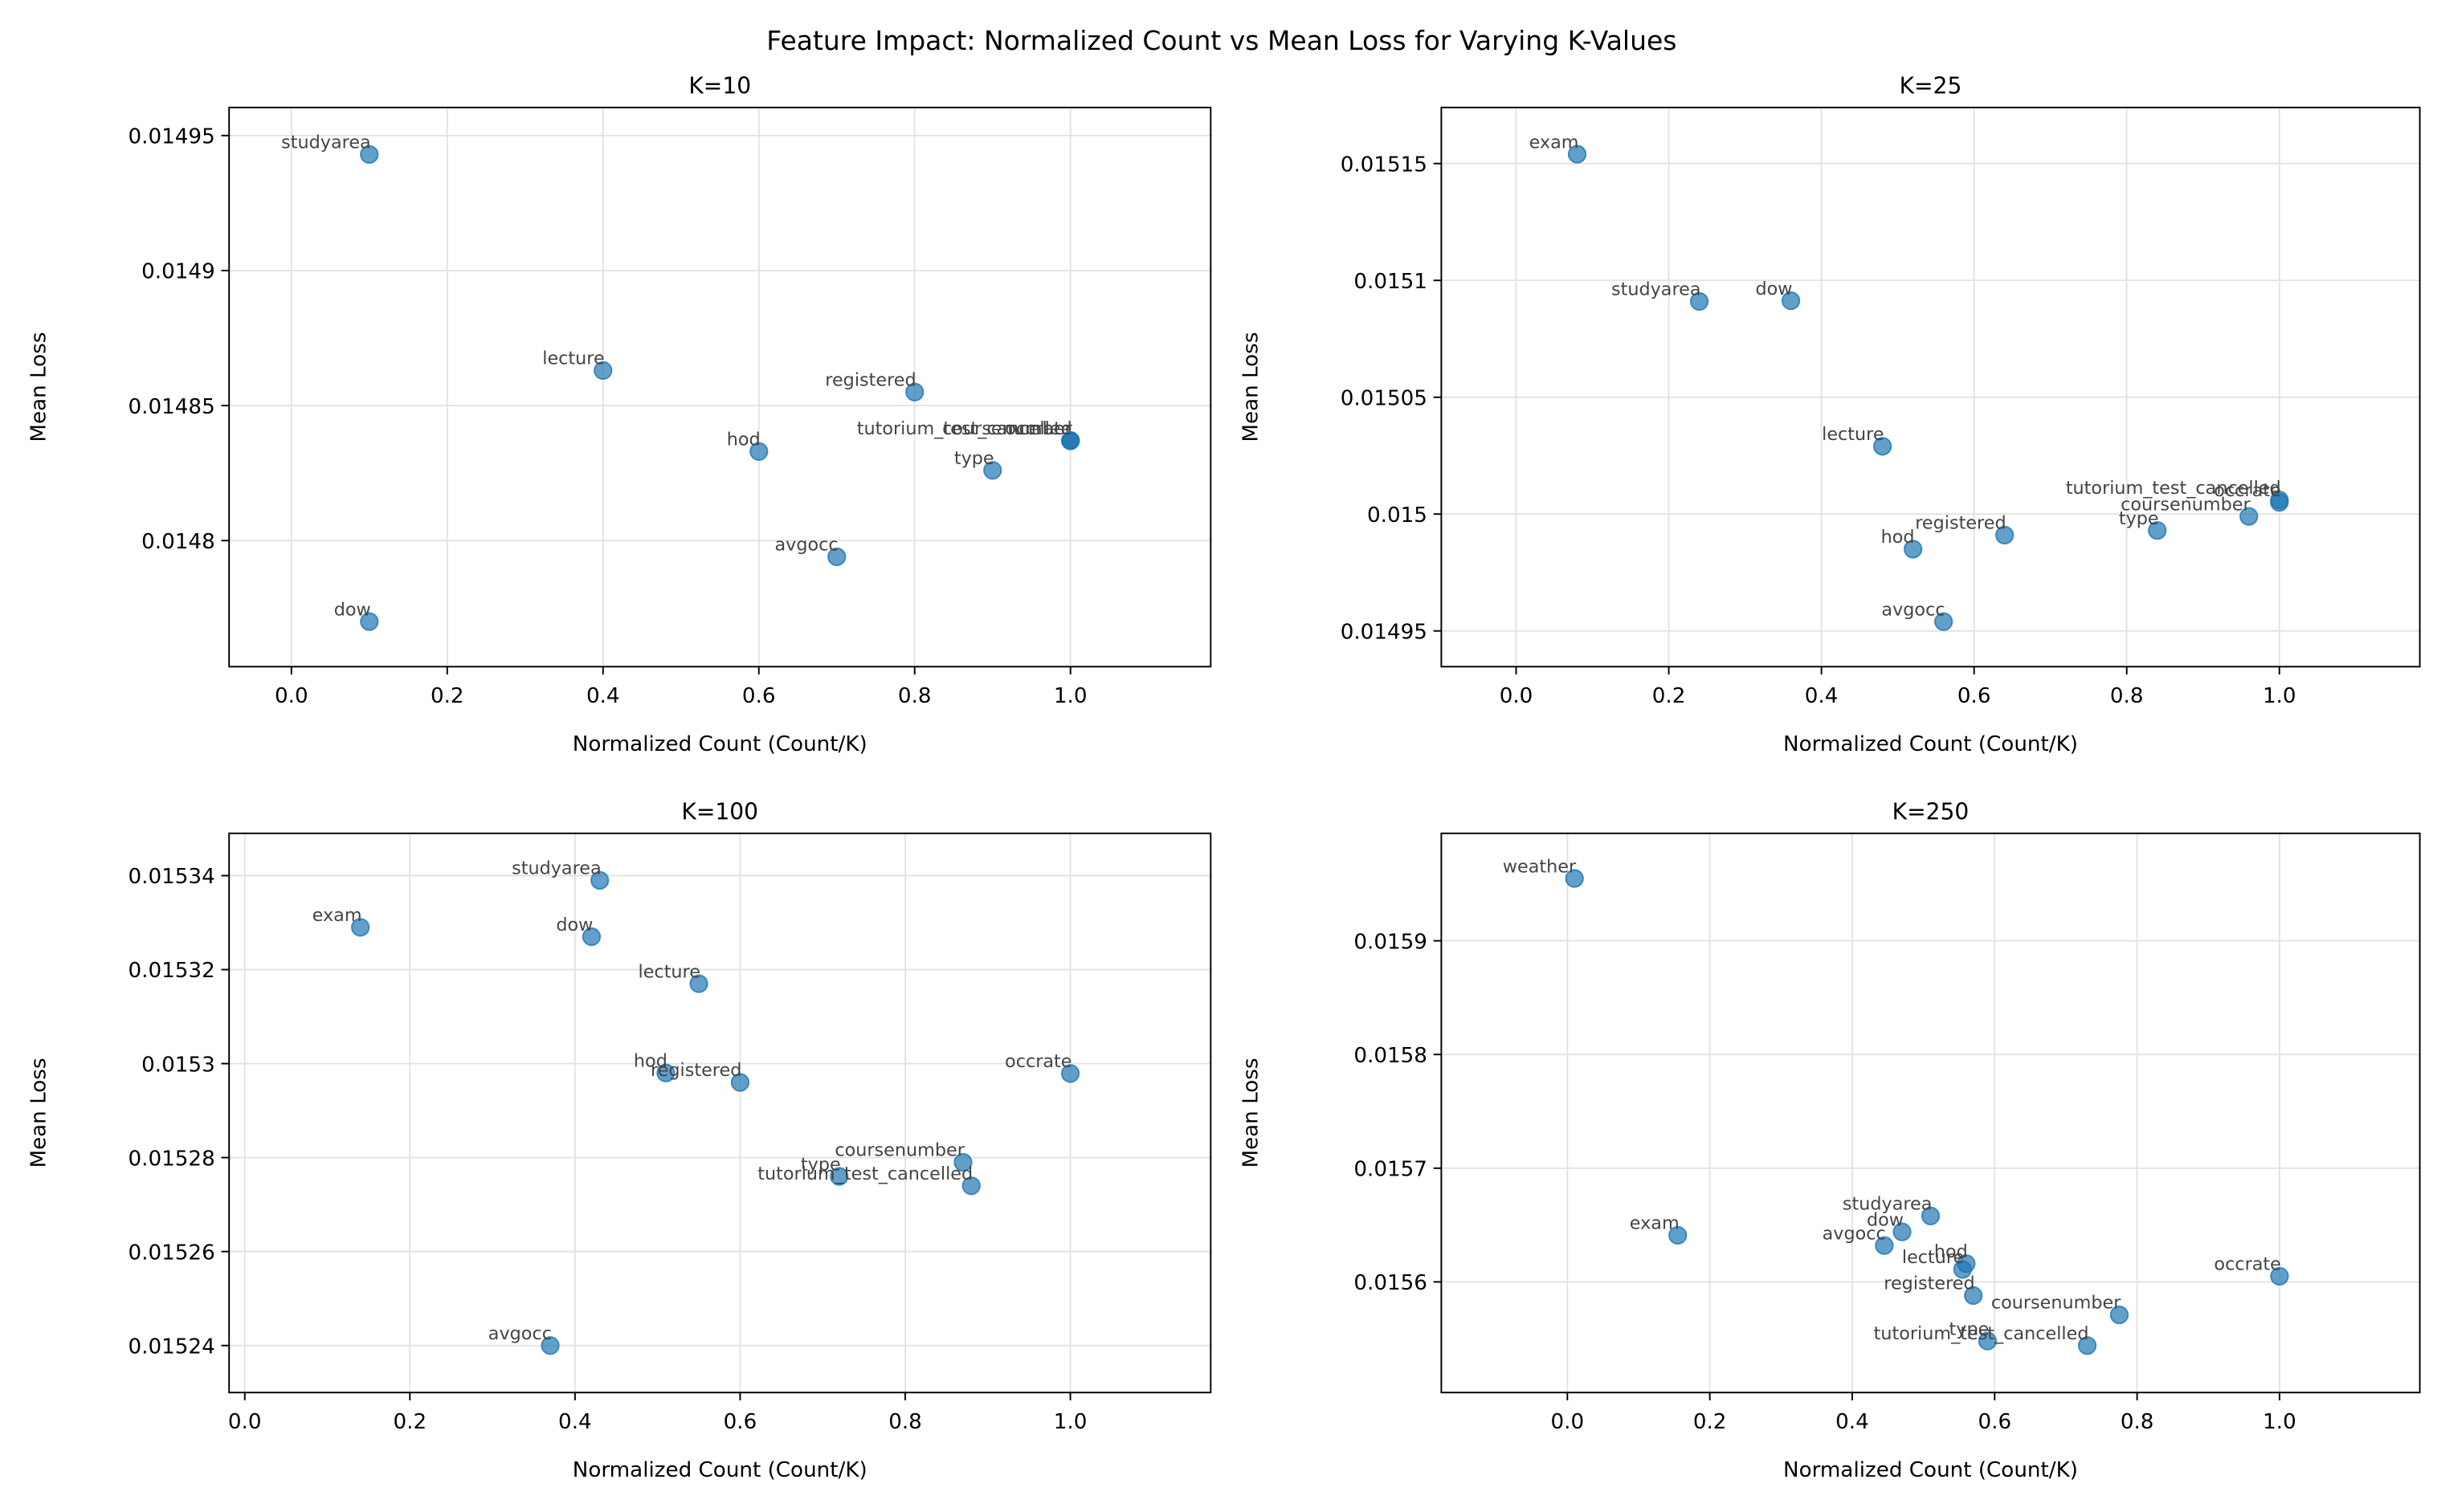 Image resolution: width=2437 pixels, height=1512 pixels. Describe the element at coordinates (178, 1065) in the screenshot. I see `y-tick-label: 0.0153` at that location.